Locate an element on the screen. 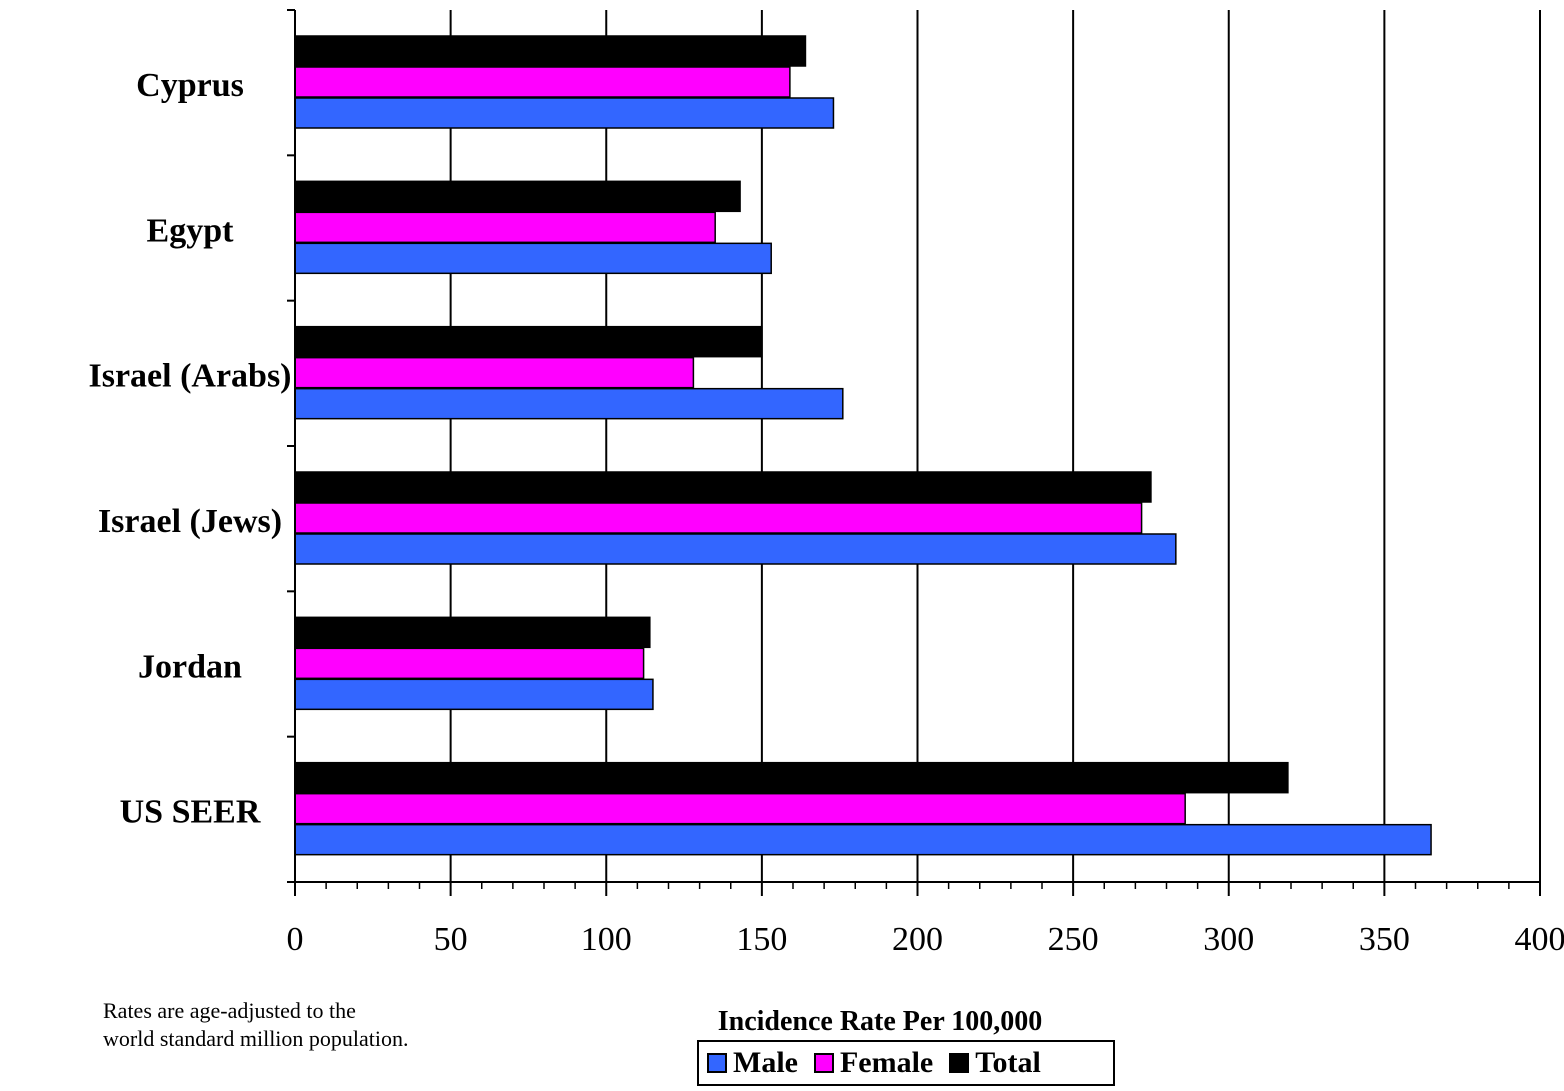 The height and width of the screenshot is (1091, 1564). bar-total-israel-jews is located at coordinates (723, 487).